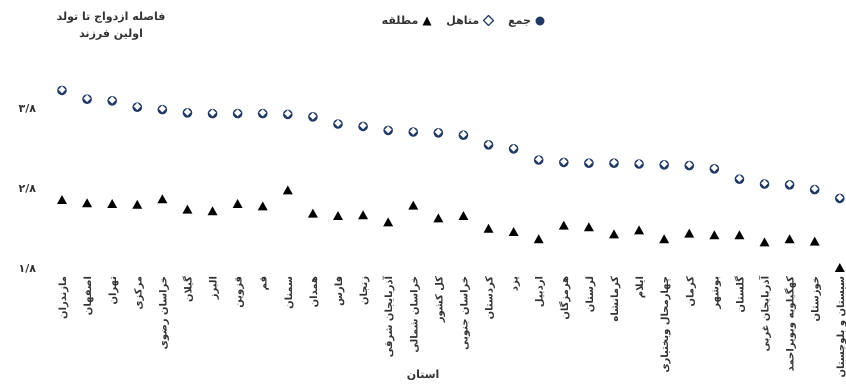 This screenshot has width=846, height=385. I want to click on x-tick-label: مرکزی, so click(138, 293).